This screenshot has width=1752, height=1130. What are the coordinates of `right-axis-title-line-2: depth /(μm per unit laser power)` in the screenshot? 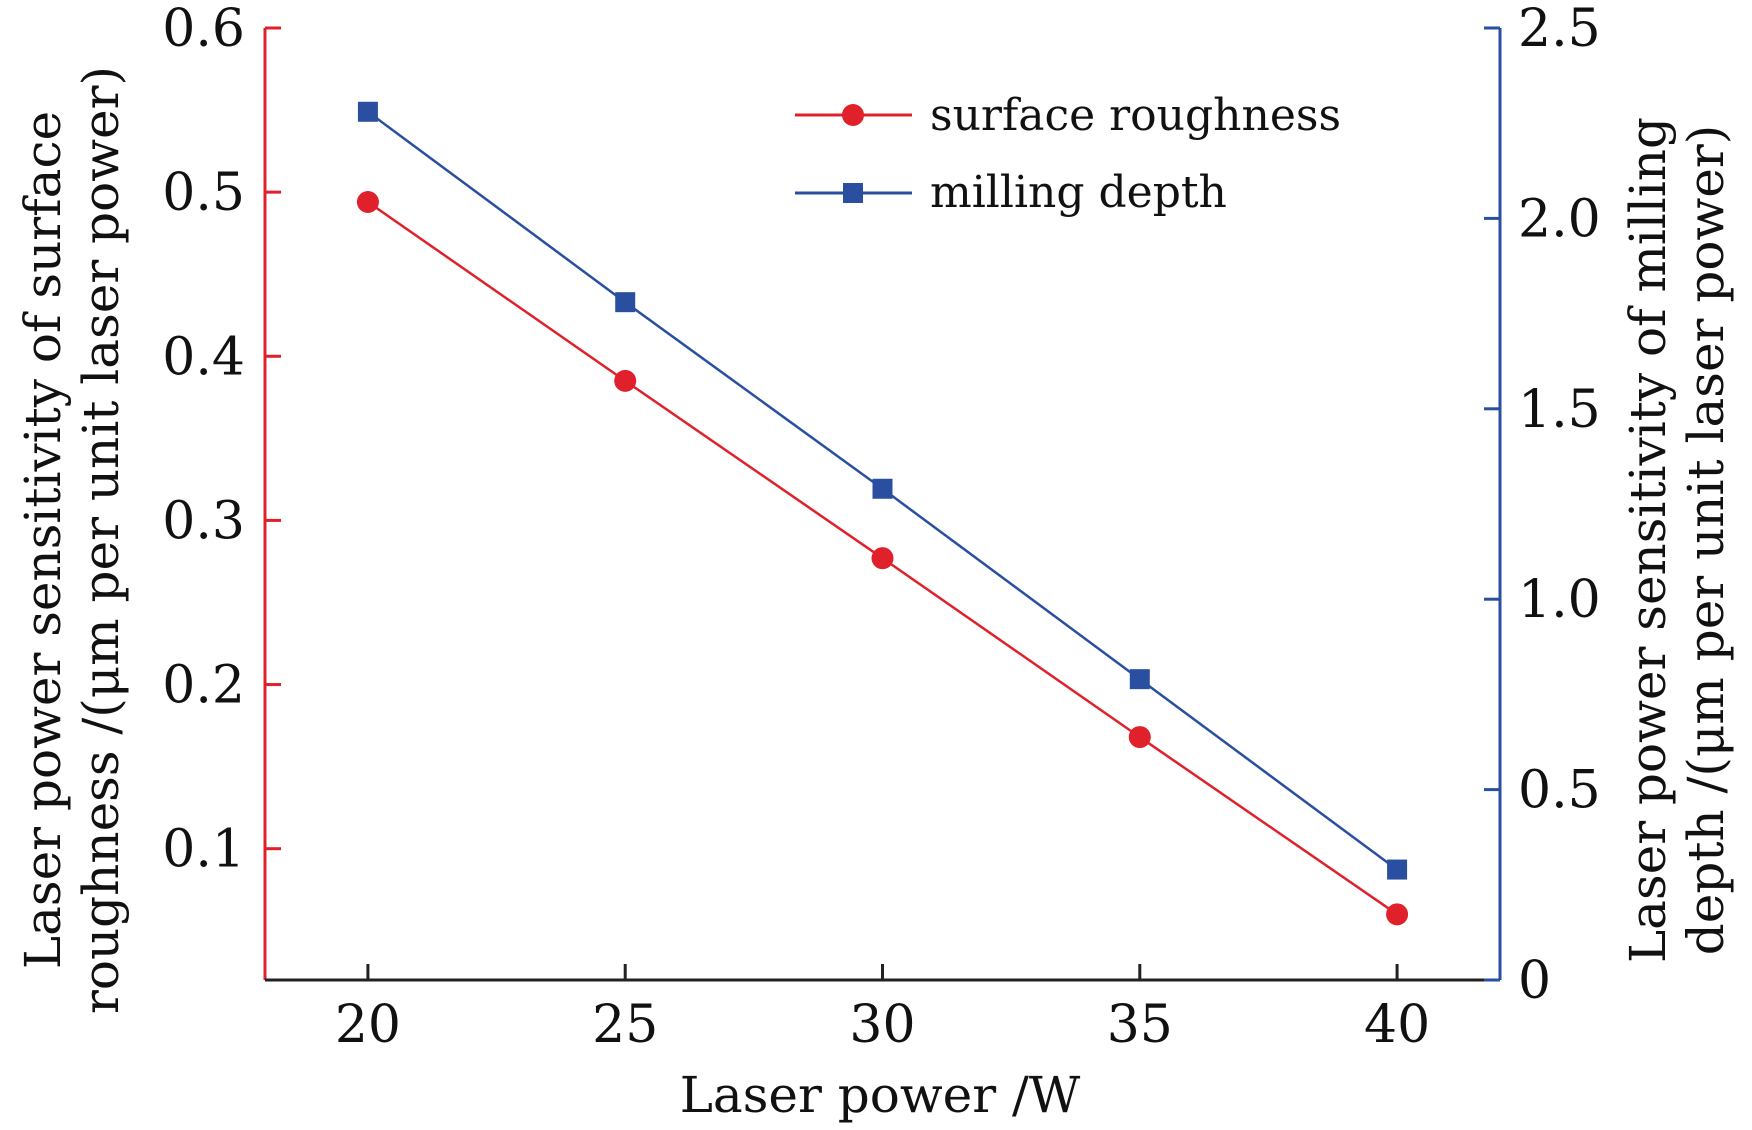 It's located at (1706, 540).